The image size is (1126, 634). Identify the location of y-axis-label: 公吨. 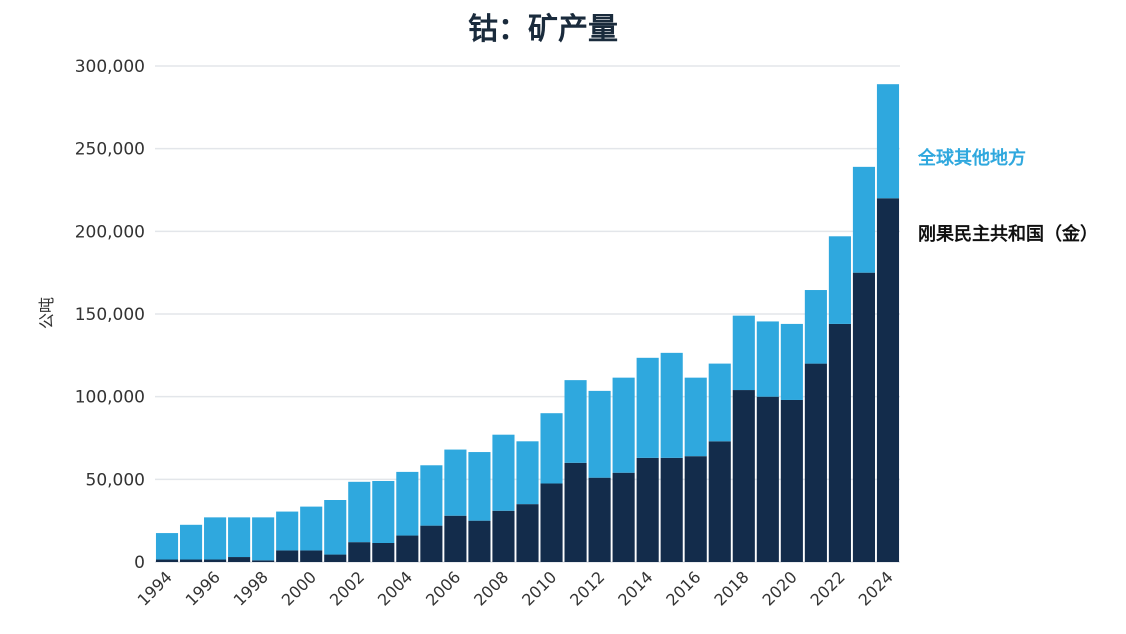
(46, 313).